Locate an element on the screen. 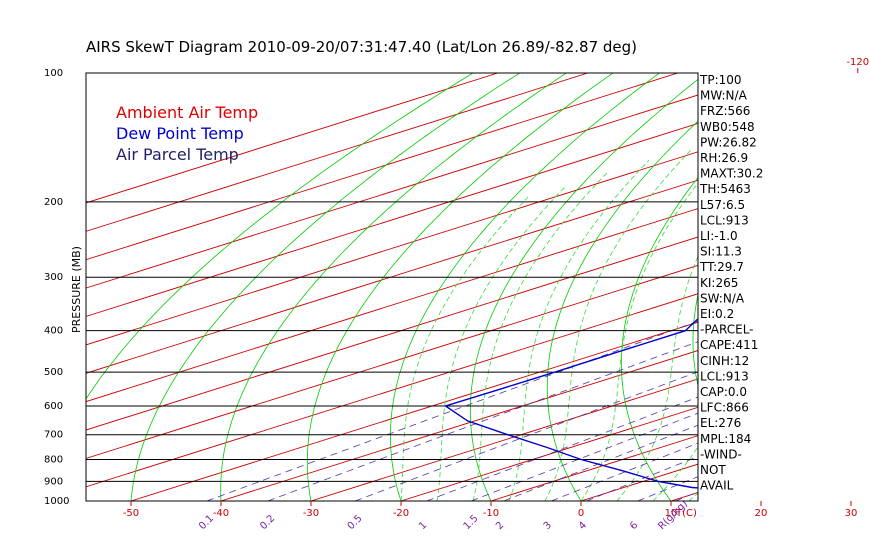  pressure-tick-label: 700 is located at coordinates (53, 435).